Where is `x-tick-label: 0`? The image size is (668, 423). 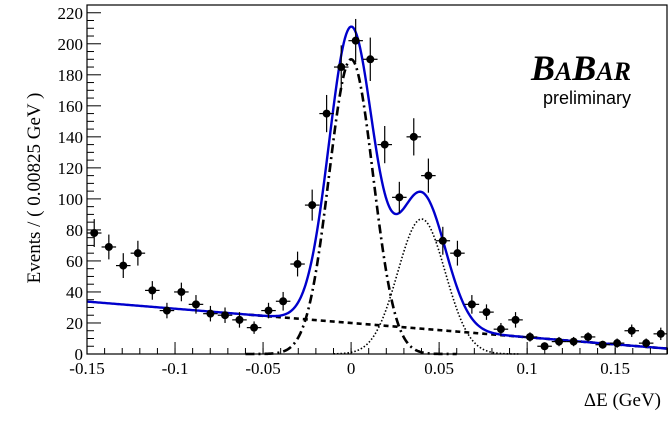 x-tick-label: 0 is located at coordinates (351, 368).